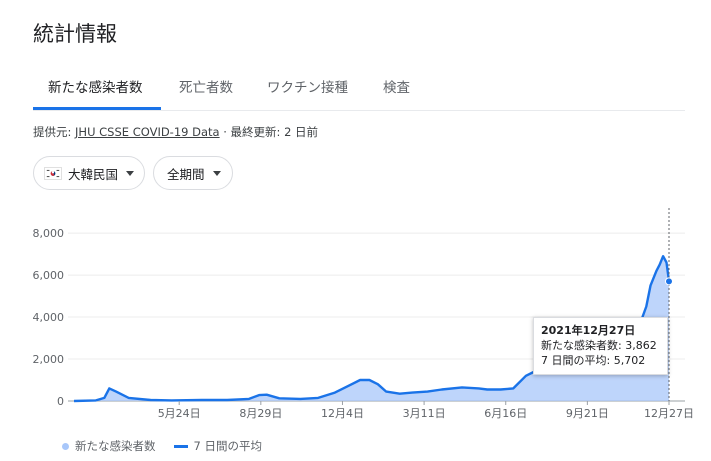  What do you see at coordinates (95, 88) in the screenshot?
I see `tab-new-cases: 新たな感染者数` at bounding box center [95, 88].